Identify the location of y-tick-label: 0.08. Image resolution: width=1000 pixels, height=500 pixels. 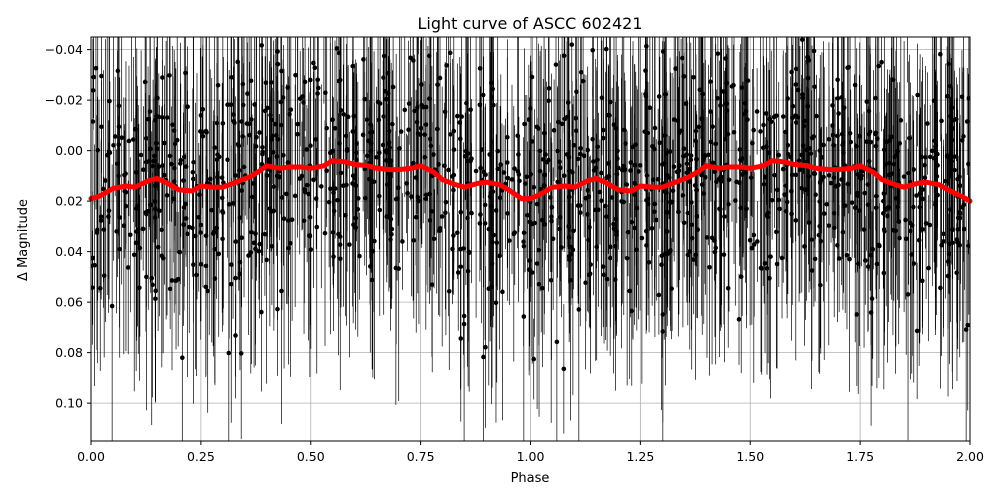
(69, 352).